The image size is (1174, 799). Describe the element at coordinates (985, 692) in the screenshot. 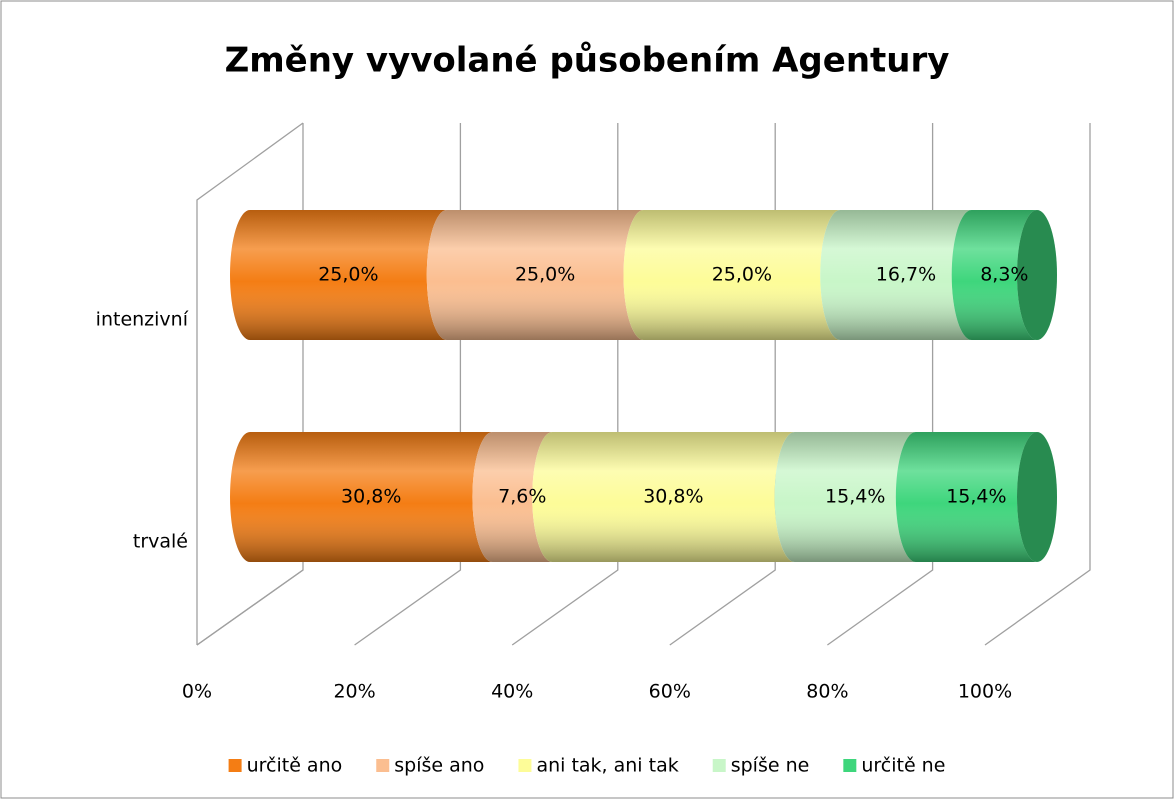

I see `x-tick-label: 100%` at that location.